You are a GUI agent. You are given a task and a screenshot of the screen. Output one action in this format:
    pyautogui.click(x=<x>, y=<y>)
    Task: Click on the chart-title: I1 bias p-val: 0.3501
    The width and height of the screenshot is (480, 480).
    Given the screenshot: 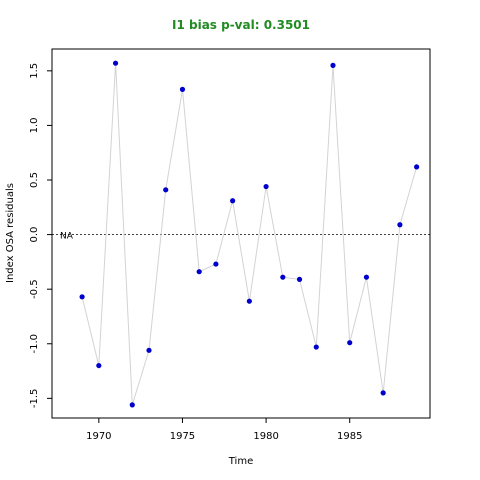 What is the action you would take?
    pyautogui.click(x=241, y=25)
    